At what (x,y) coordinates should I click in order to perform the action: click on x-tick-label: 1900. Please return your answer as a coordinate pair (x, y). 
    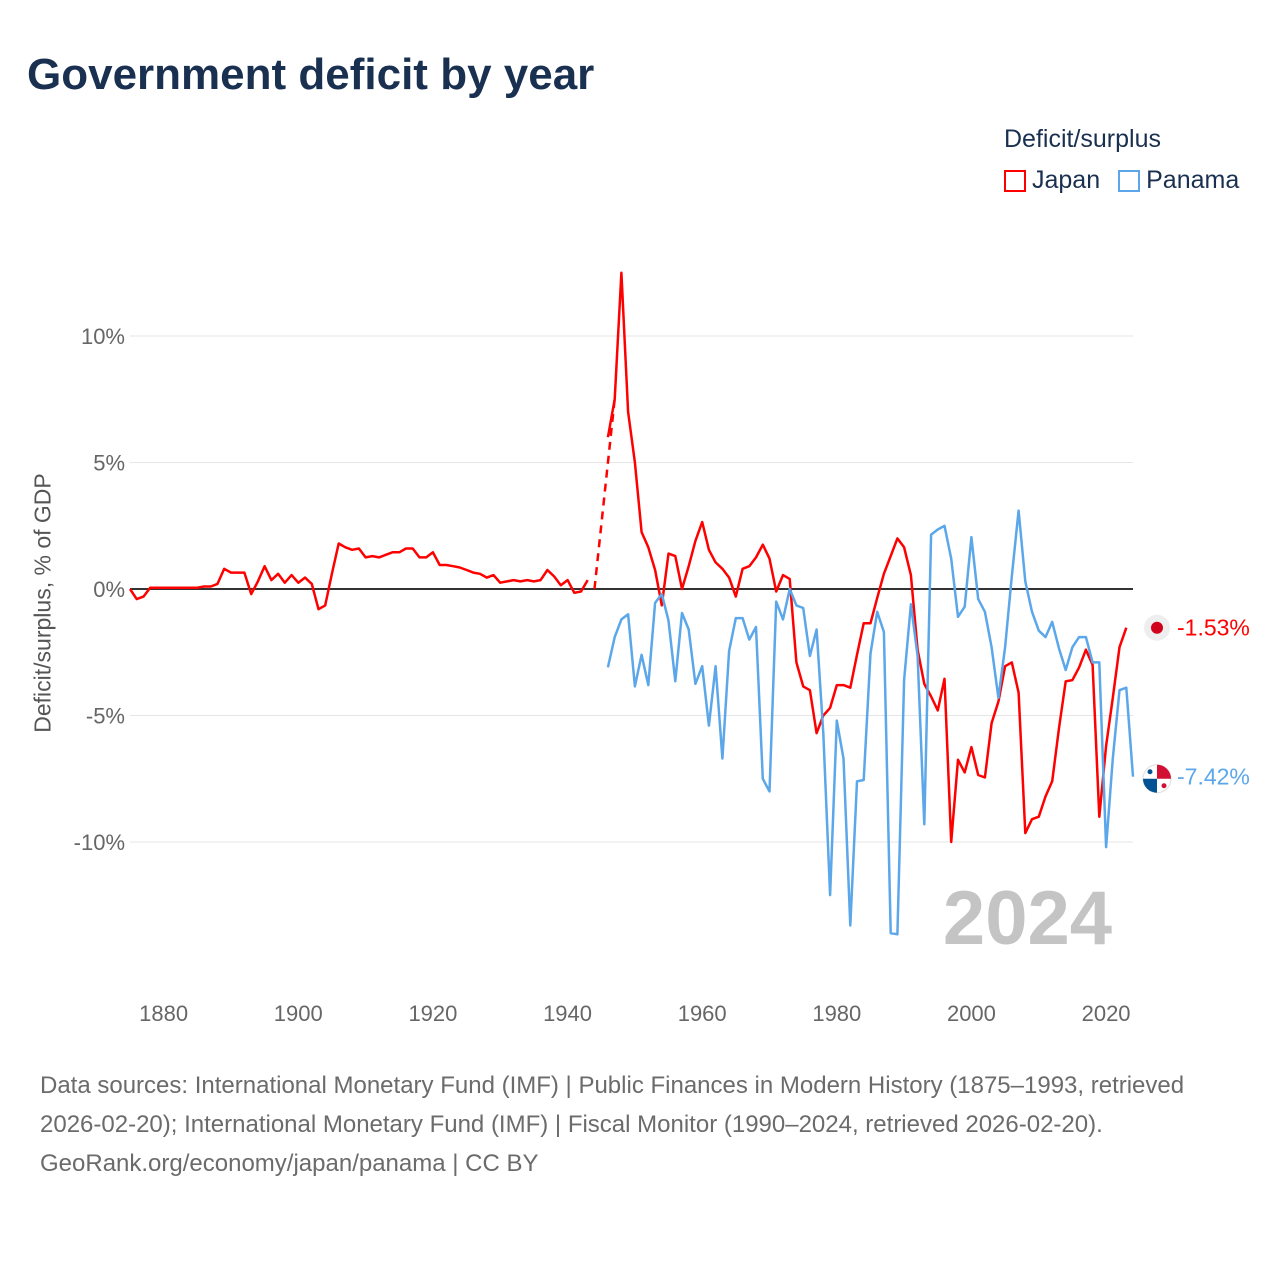
    Looking at the image, I should click on (298, 1013).